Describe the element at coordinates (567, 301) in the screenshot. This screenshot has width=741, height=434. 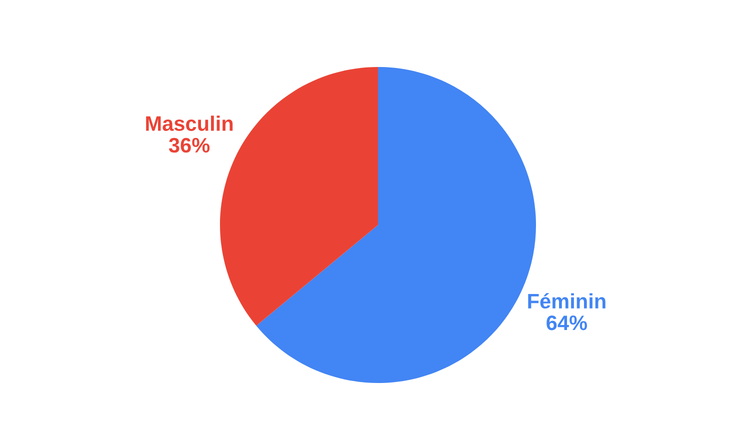
I see `slice-label: Féminin` at that location.